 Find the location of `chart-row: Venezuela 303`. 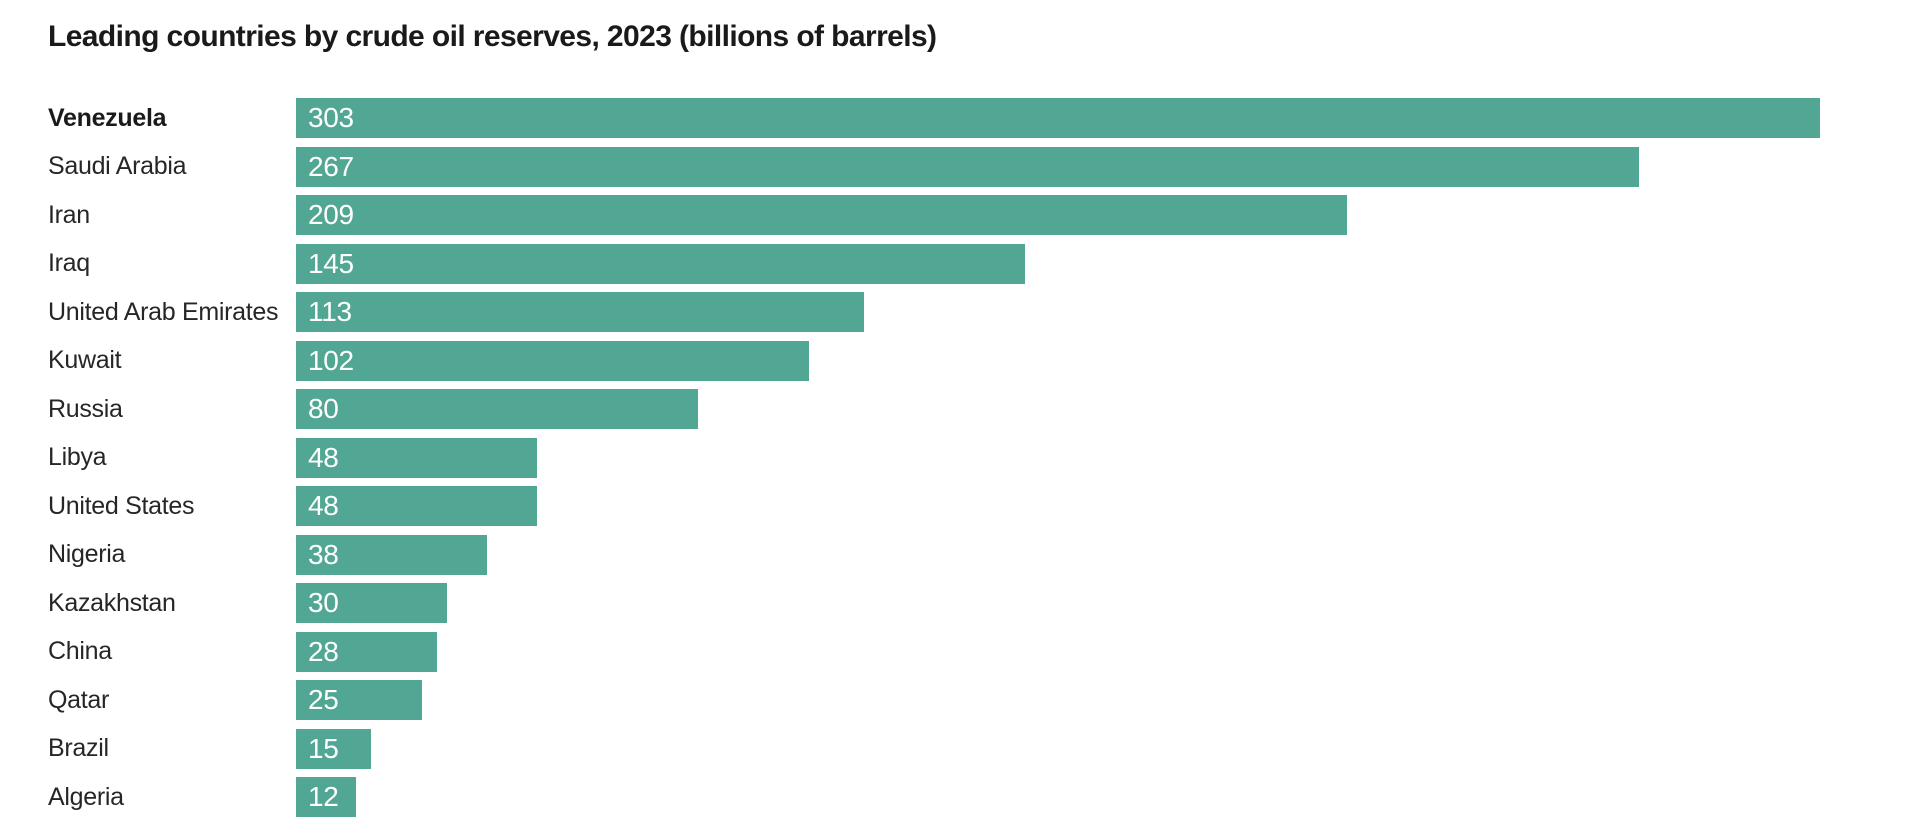

chart-row: Venezuela 303 is located at coordinates (961, 118).